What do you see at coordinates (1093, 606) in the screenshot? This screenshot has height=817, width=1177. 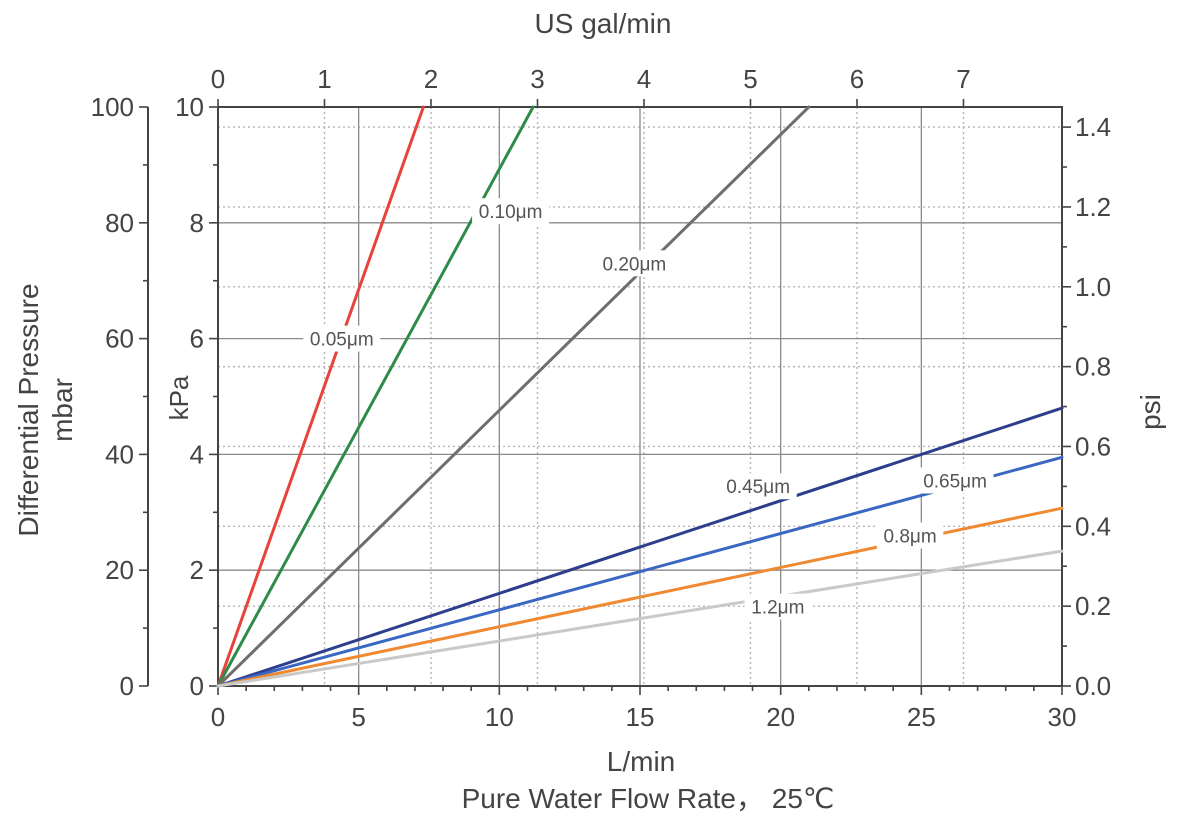 I see `psi-tick-label: 0.2` at bounding box center [1093, 606].